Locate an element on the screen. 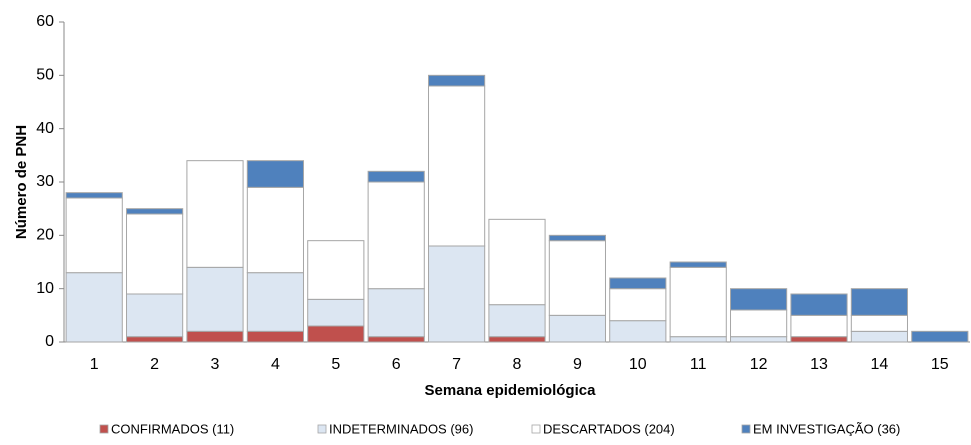 The width and height of the screenshot is (971, 445). legend-label: DESCARTADOS (204) is located at coordinates (609, 428).